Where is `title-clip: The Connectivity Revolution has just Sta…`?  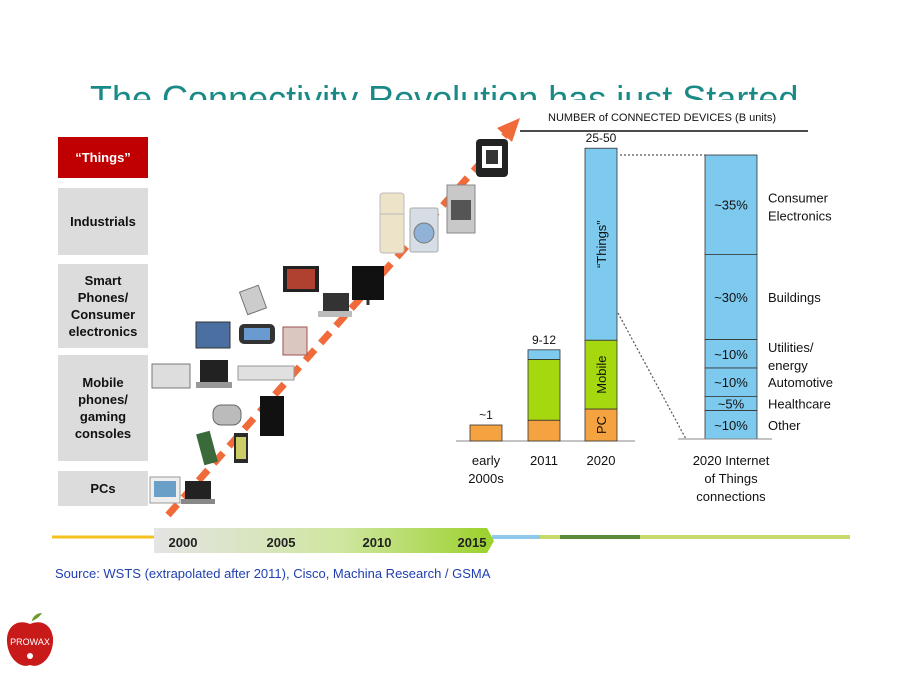 title-clip: The Connectivity Revolution has just Sta… is located at coordinates (450, 80).